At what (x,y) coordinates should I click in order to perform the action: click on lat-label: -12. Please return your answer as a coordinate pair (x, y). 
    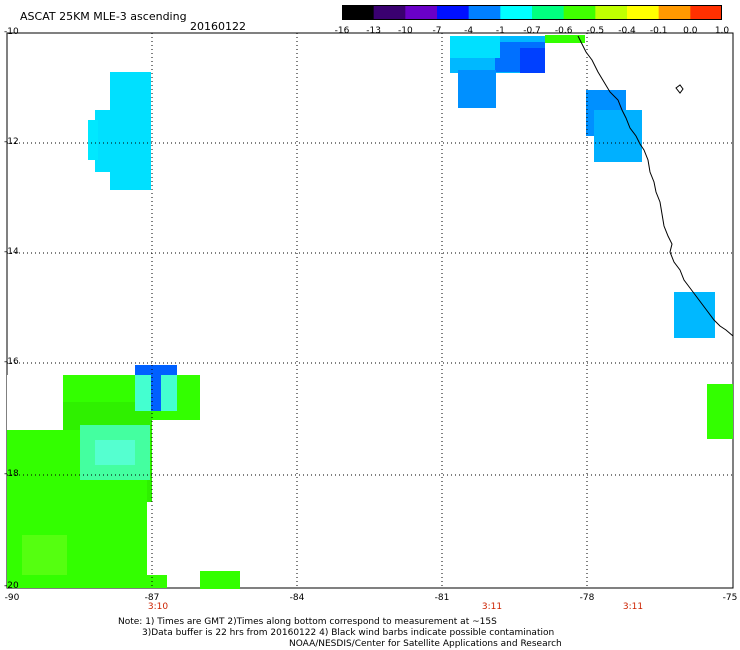
    Looking at the image, I should click on (11, 142).